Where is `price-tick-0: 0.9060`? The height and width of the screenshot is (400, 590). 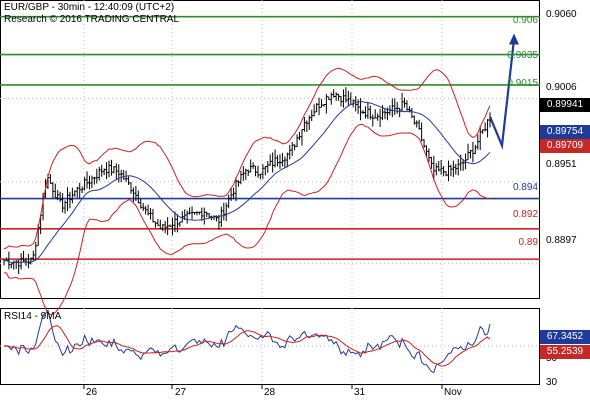 price-tick-0: 0.9060 is located at coordinates (561, 14).